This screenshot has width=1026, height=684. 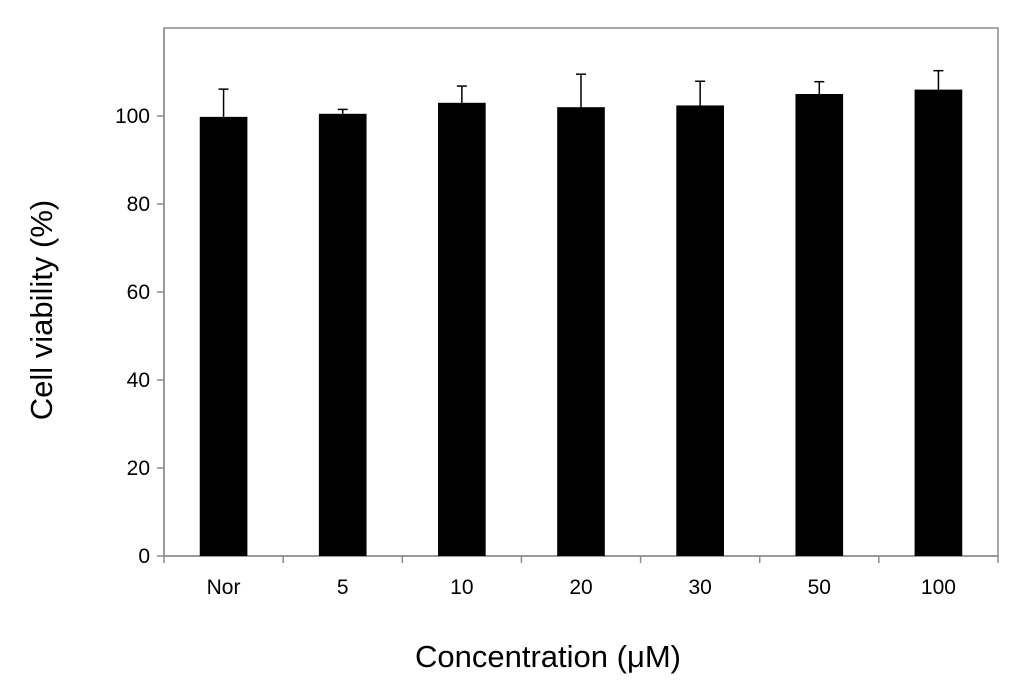 I want to click on x-tick-label: Nor, so click(x=224, y=587).